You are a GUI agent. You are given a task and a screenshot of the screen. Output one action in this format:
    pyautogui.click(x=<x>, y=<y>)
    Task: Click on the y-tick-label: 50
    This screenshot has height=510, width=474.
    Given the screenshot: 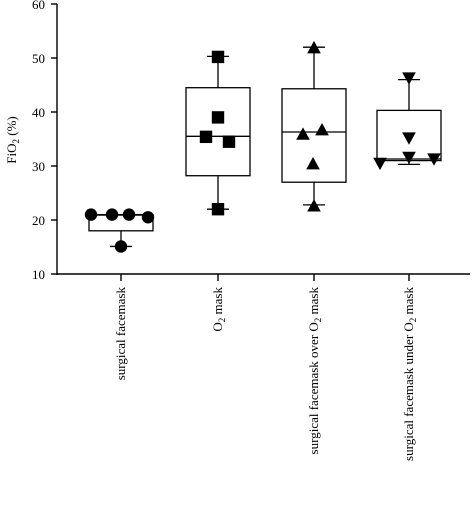 What is the action you would take?
    pyautogui.click(x=38, y=58)
    